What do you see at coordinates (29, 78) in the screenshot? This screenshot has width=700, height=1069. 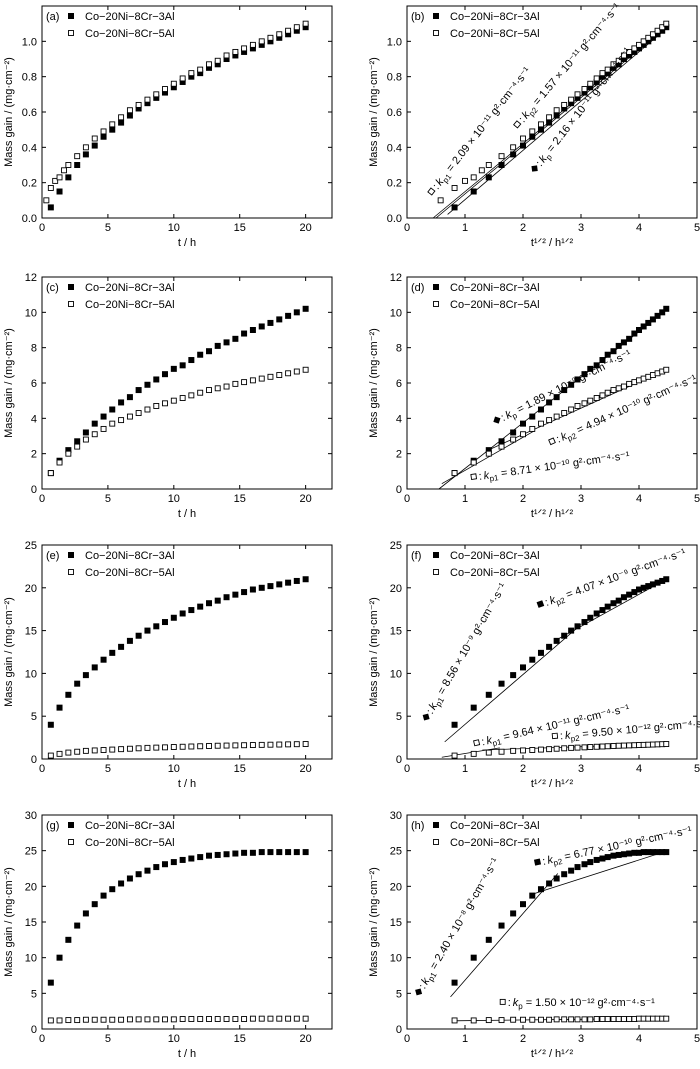 I see `y-tick-label: 0.8` at bounding box center [29, 78].